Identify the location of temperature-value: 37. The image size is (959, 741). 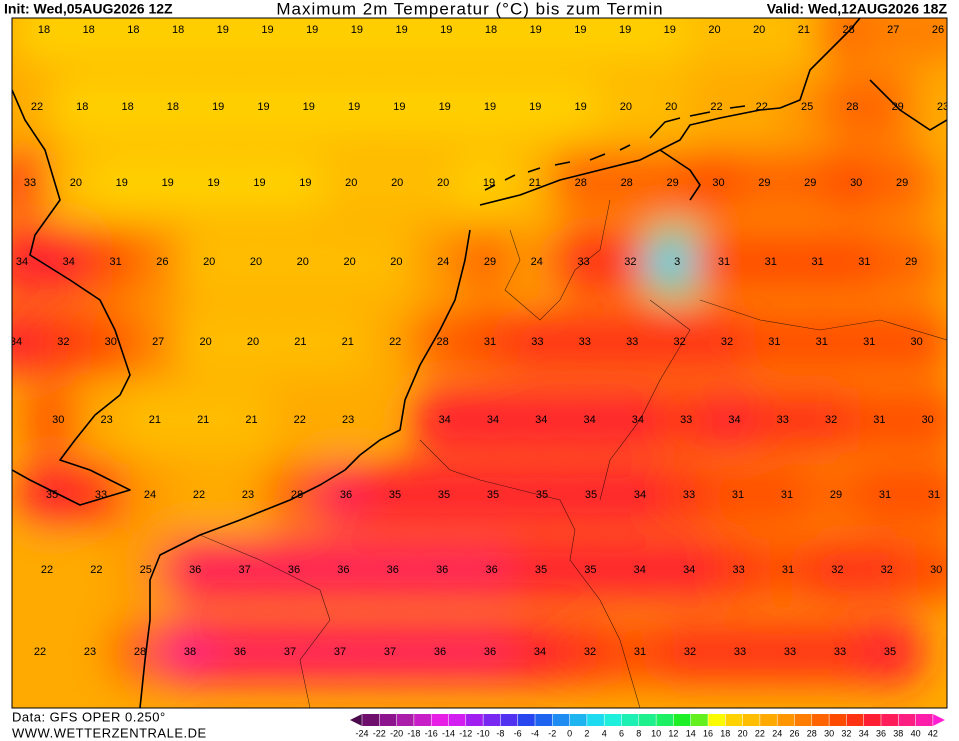
(290, 652).